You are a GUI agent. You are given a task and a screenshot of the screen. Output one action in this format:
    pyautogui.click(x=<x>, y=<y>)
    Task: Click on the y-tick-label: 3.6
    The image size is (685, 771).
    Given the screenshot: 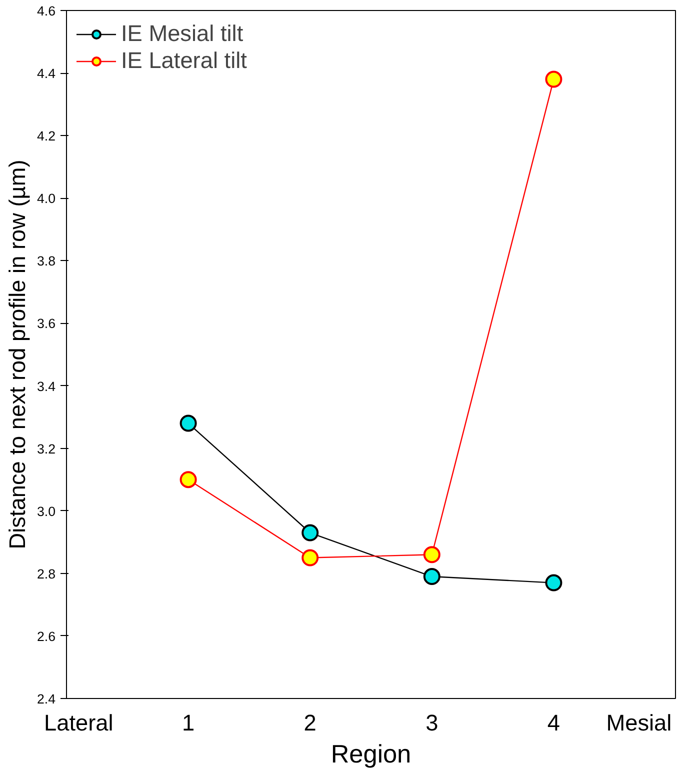 What is the action you would take?
    pyautogui.click(x=46, y=324)
    